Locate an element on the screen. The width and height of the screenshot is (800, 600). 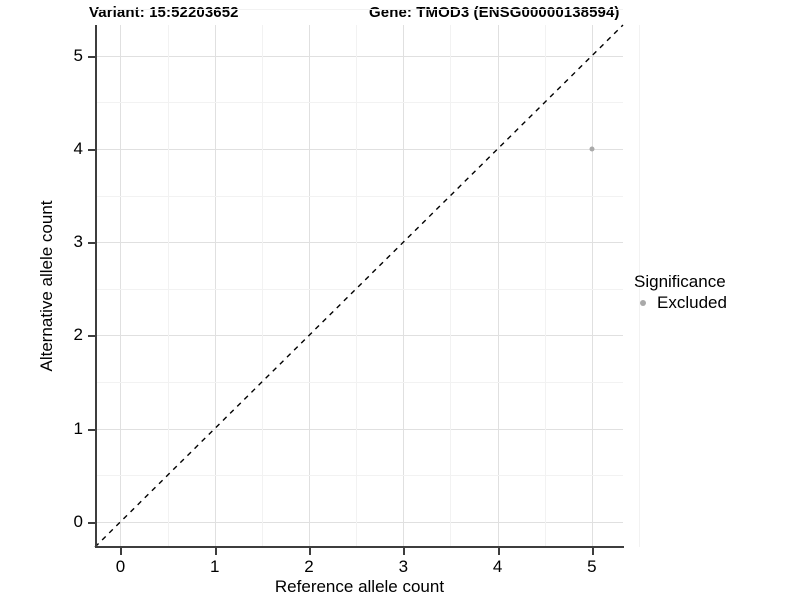
x-axis-title: Reference allele count is located at coordinates (359, 586).